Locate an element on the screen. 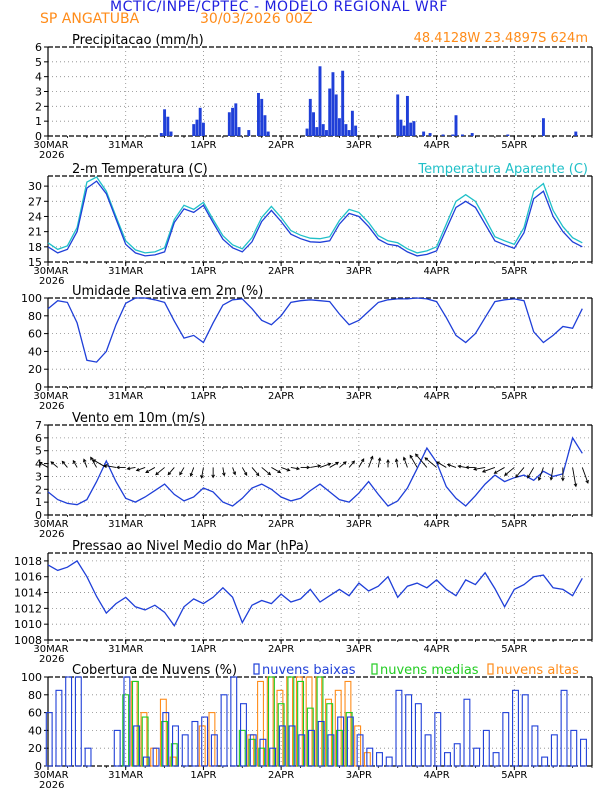 Image resolution: width=612 pixels, height=792 pixels. pressure-xtick-label: 1APR is located at coordinates (203, 649).